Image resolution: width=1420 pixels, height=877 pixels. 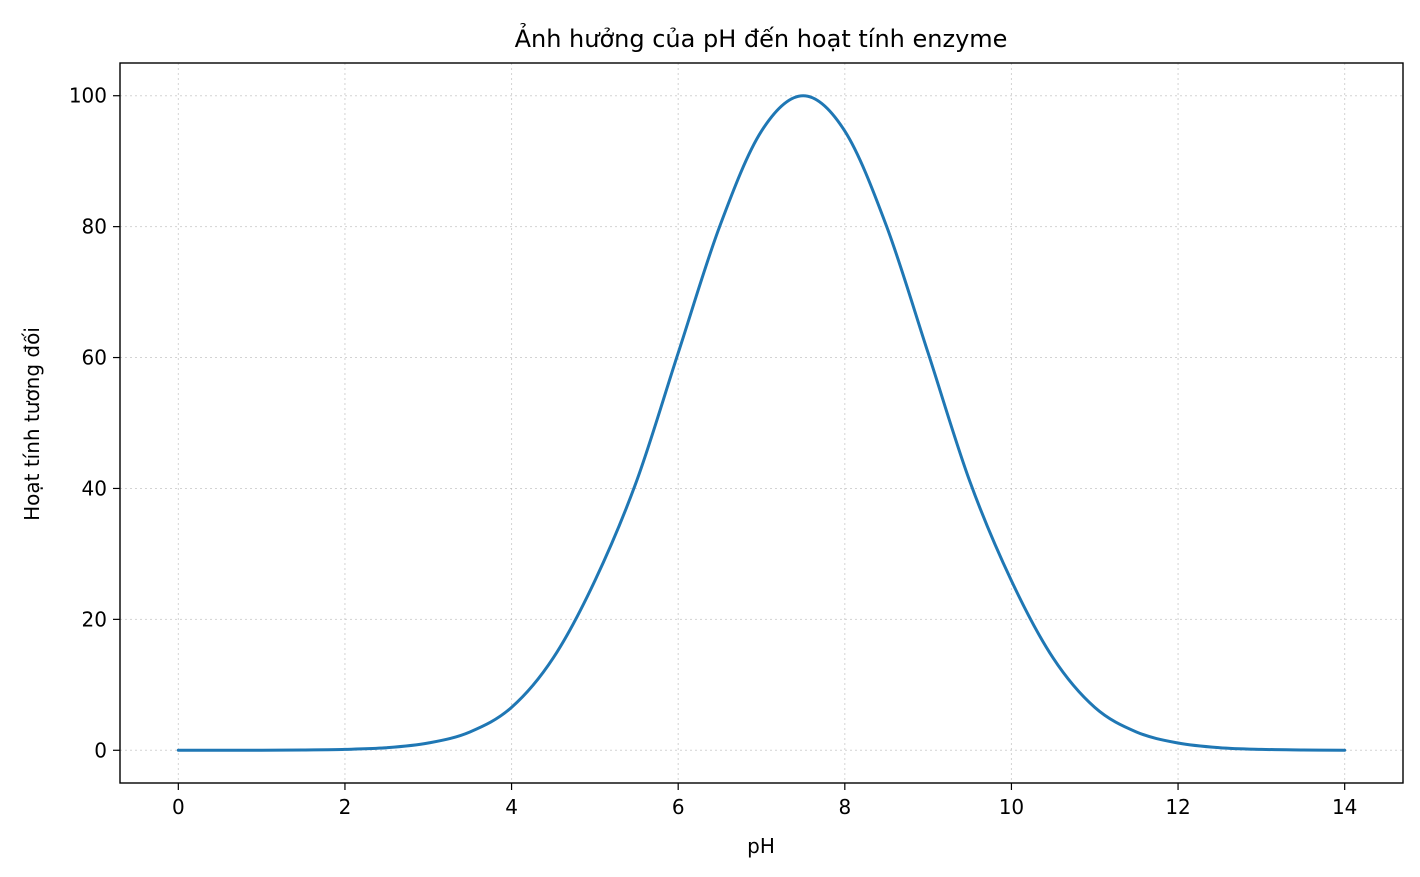 I want to click on x-axis-ticks: 0 2 4 6 8 10 12 14, so click(x=764, y=801).